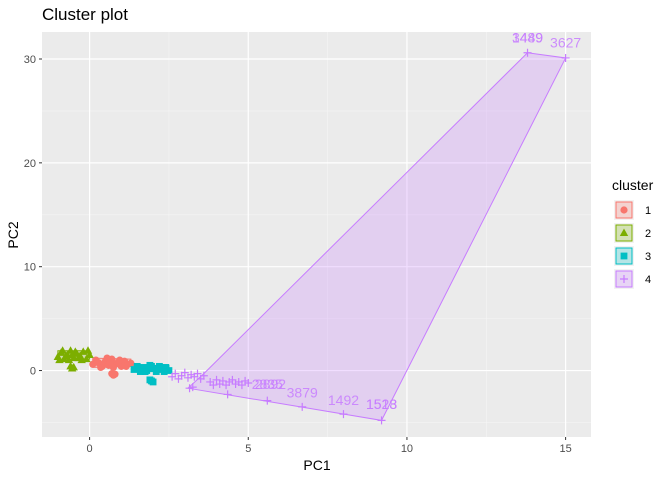 The width and height of the screenshot is (672, 480). What do you see at coordinates (565, 449) in the screenshot?
I see `x-tick-label: 15` at bounding box center [565, 449].